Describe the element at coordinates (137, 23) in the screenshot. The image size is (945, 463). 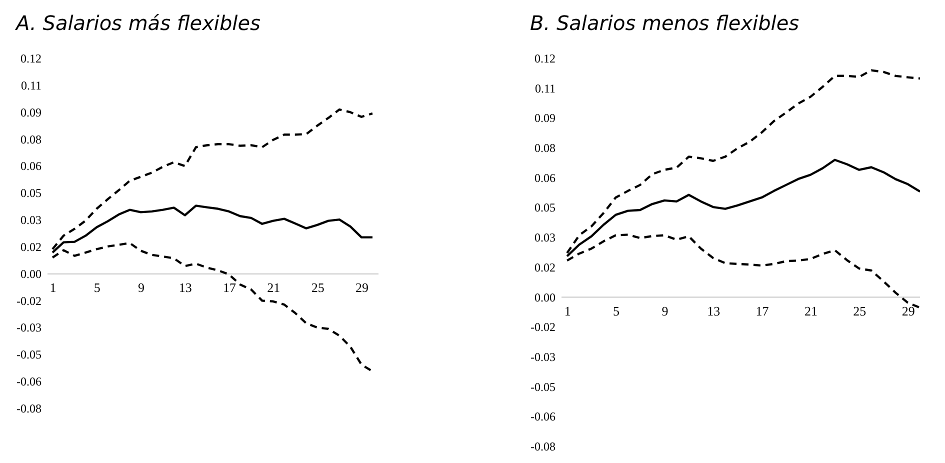
I see `chart-title: A. Salarios más flexibles` at that location.